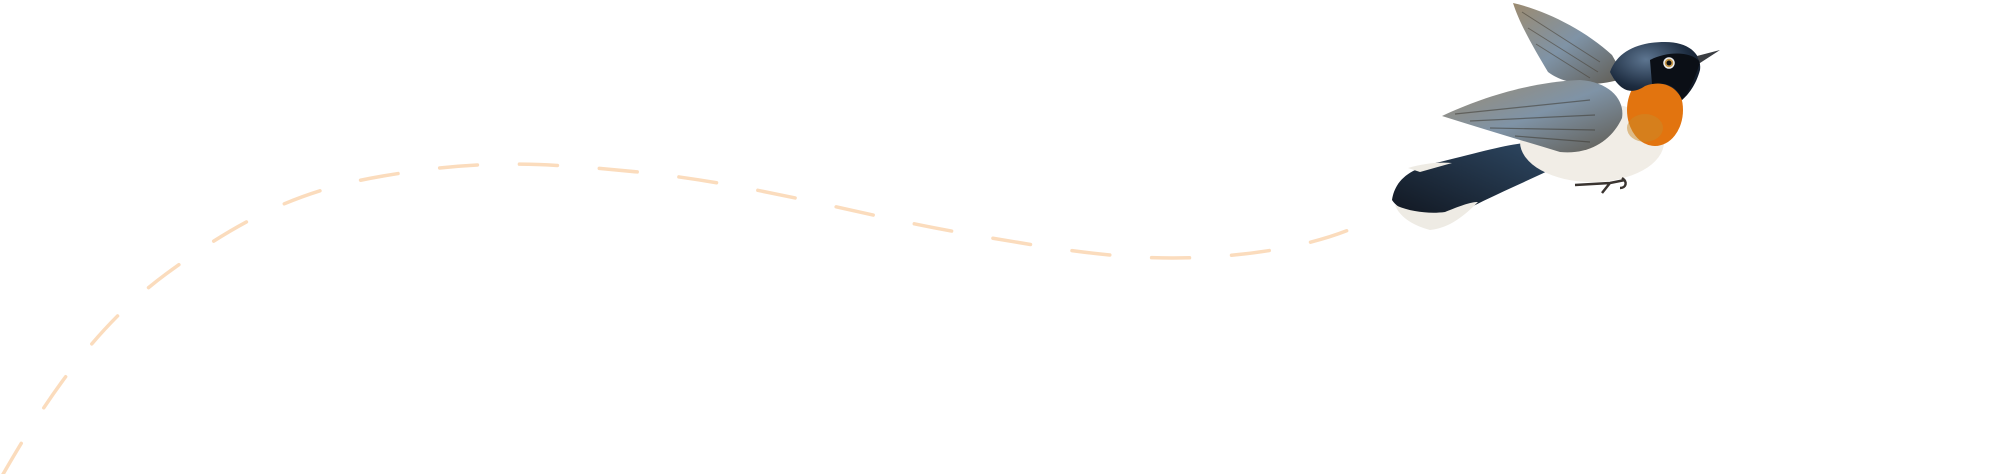  I want to click on bird-beak, so click(1708, 56).